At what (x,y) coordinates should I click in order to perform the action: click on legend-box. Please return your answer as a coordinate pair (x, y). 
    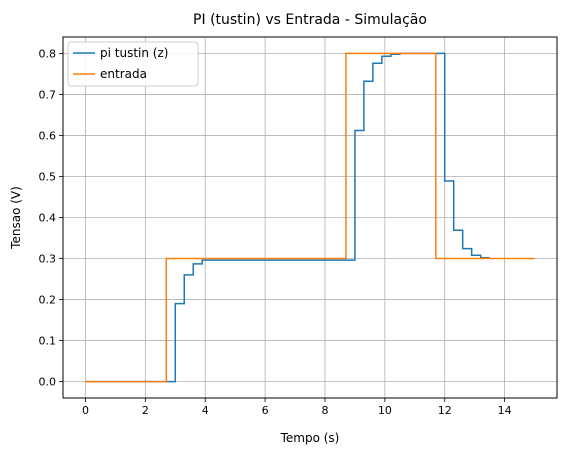
    Looking at the image, I should click on (133, 64).